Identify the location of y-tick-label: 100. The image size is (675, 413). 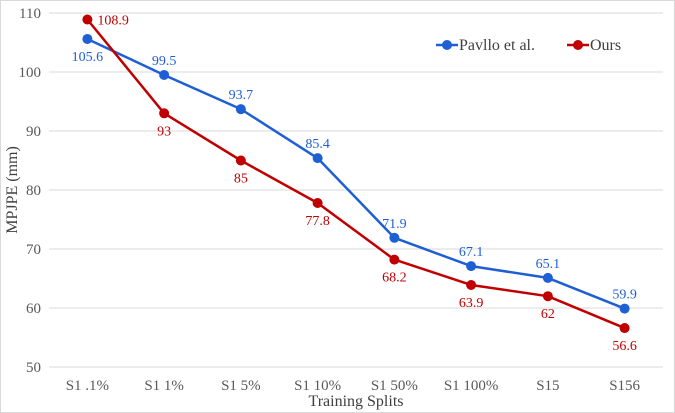
(30, 73).